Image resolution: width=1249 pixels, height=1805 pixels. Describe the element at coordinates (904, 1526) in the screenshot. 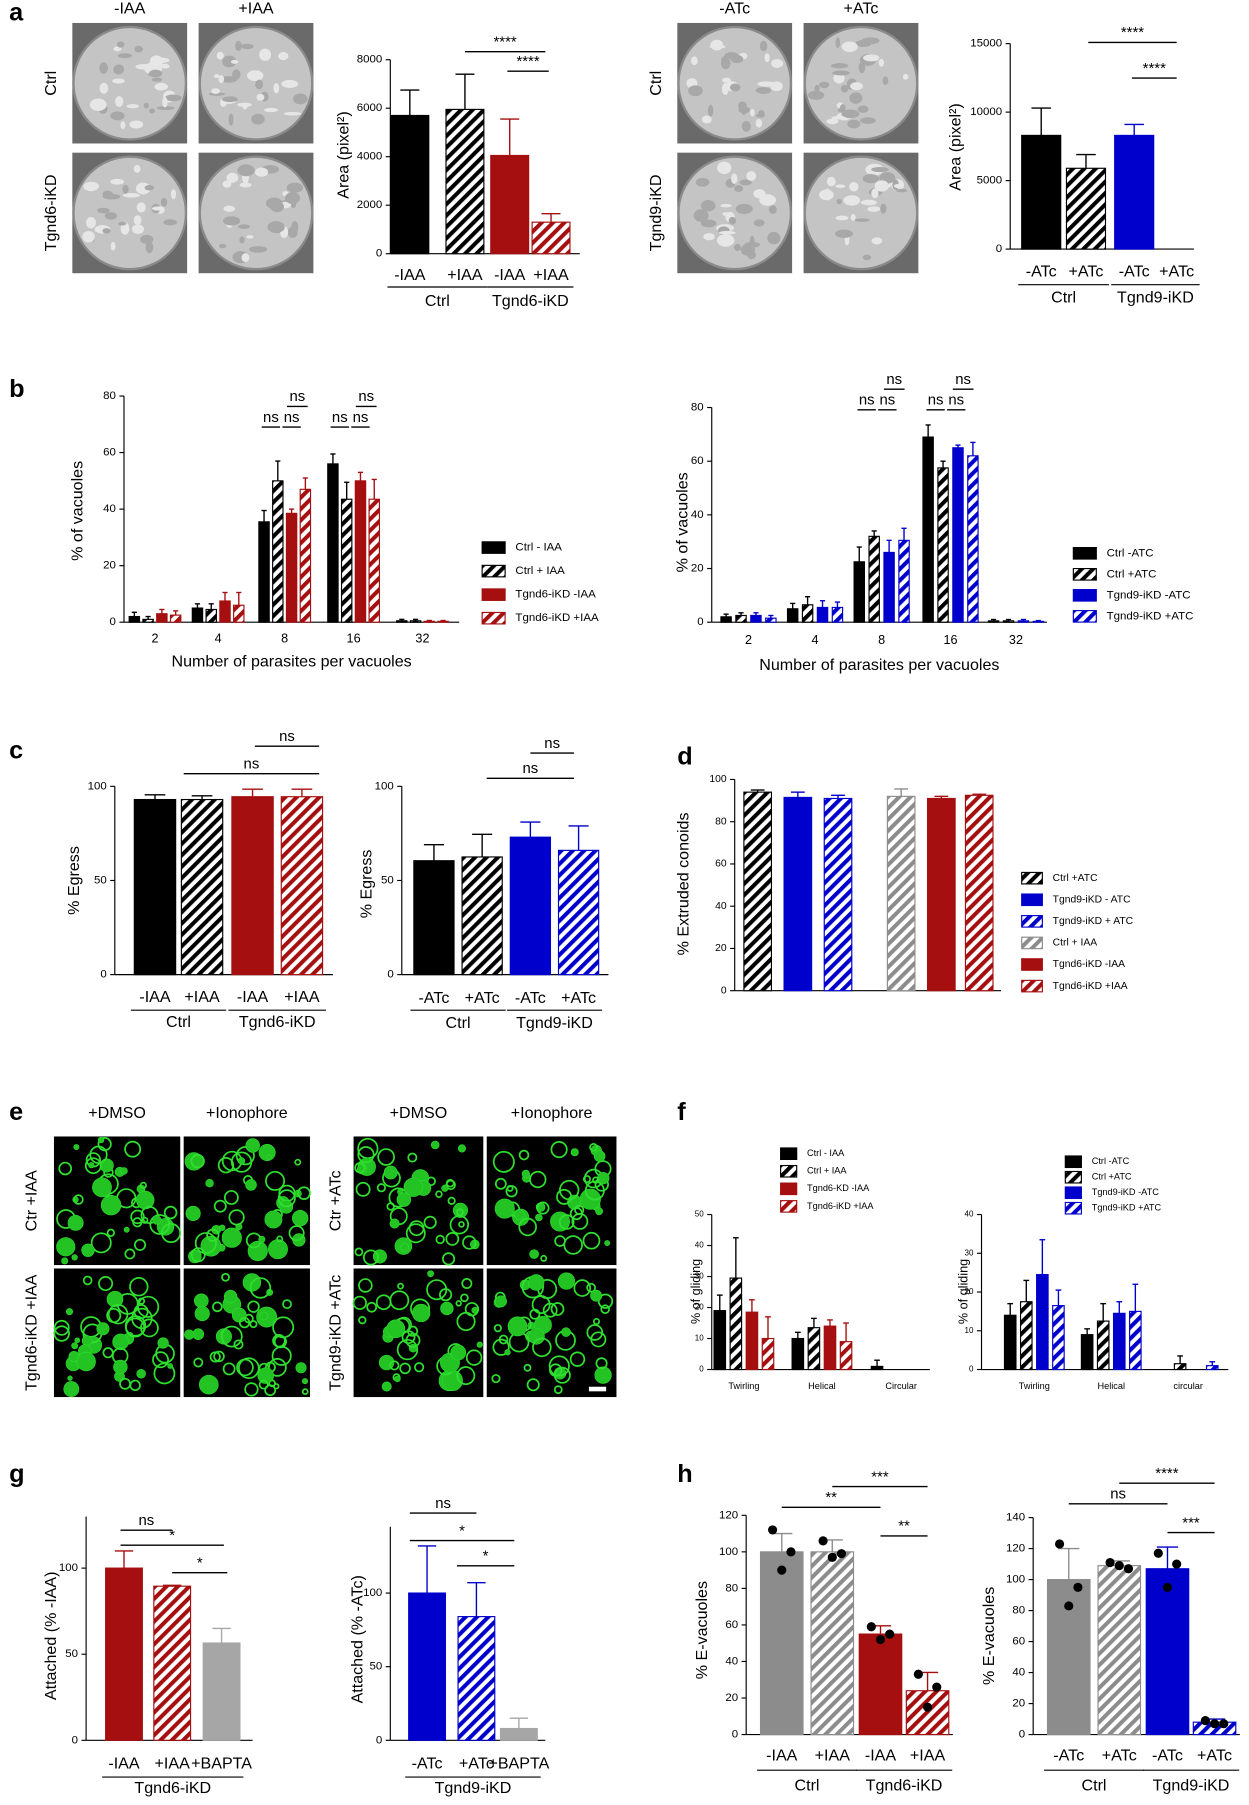

I see `significance-label: **` at that location.